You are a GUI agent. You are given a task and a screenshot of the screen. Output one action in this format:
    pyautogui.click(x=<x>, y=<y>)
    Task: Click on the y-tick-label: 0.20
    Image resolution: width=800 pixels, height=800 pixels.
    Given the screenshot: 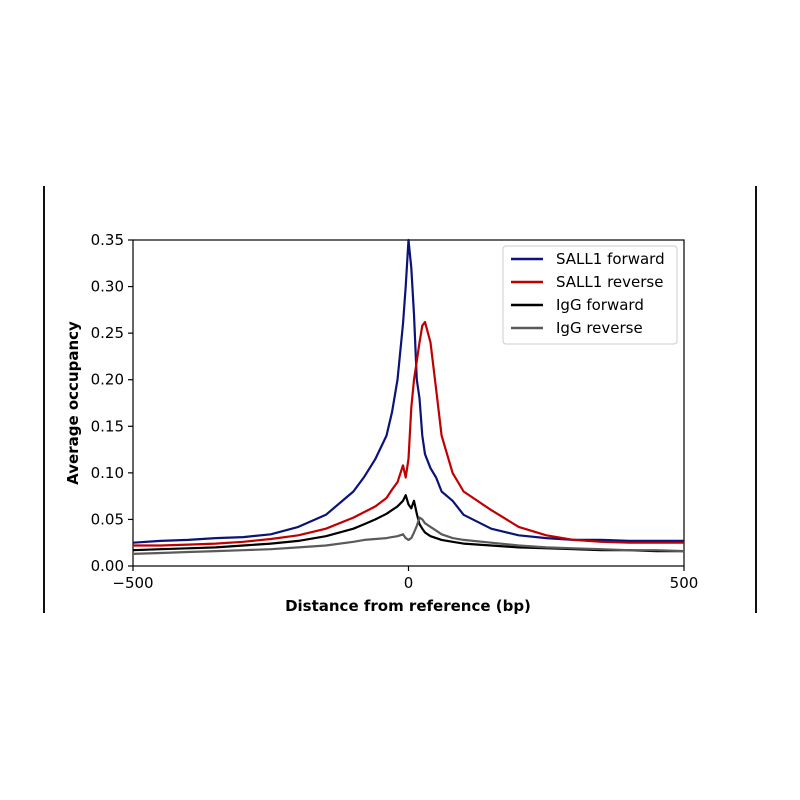 What is the action you would take?
    pyautogui.click(x=107, y=380)
    